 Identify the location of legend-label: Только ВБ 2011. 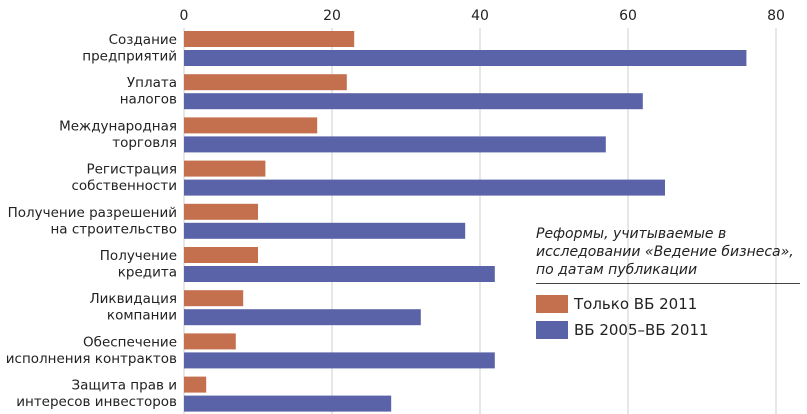
(636, 304).